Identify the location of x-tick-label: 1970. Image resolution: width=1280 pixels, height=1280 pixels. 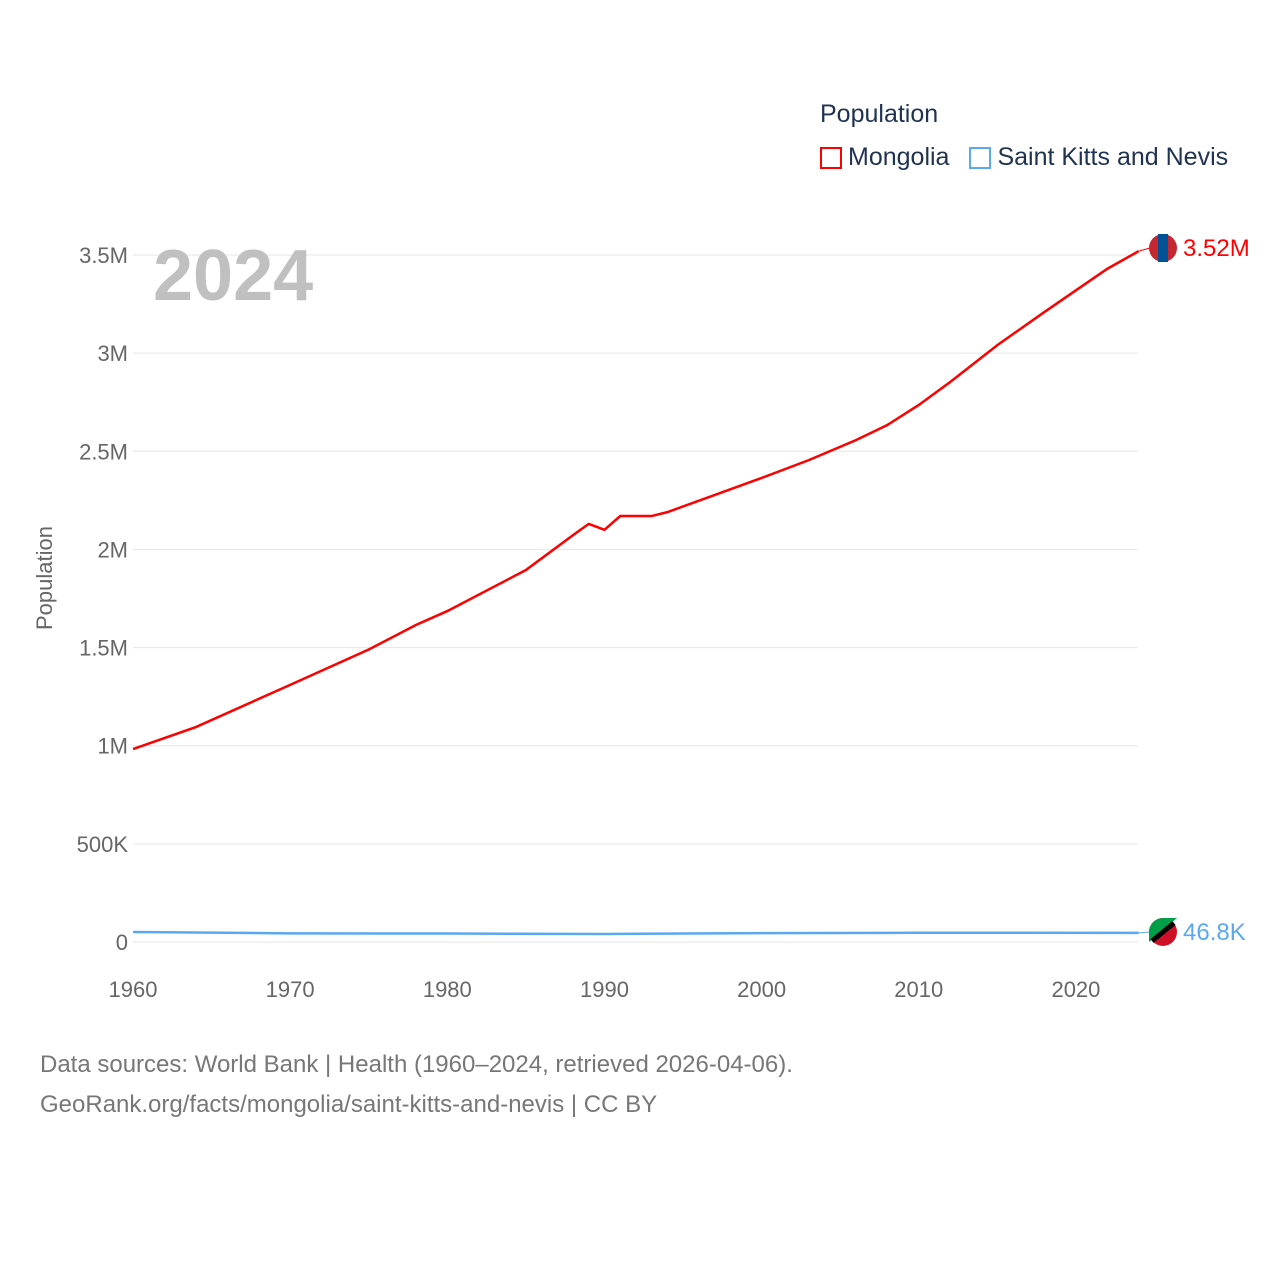
(290, 989).